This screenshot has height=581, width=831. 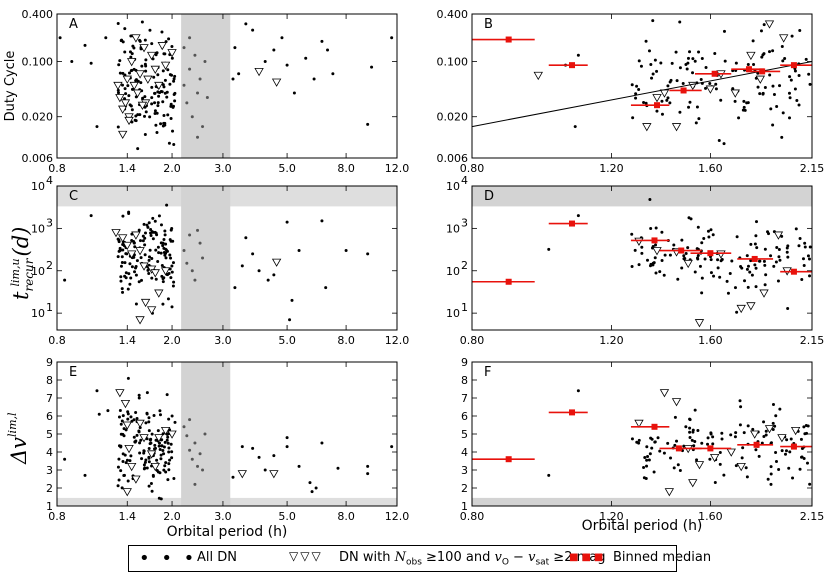 I want to click on y-tick-label: 4, so click(x=464, y=452).